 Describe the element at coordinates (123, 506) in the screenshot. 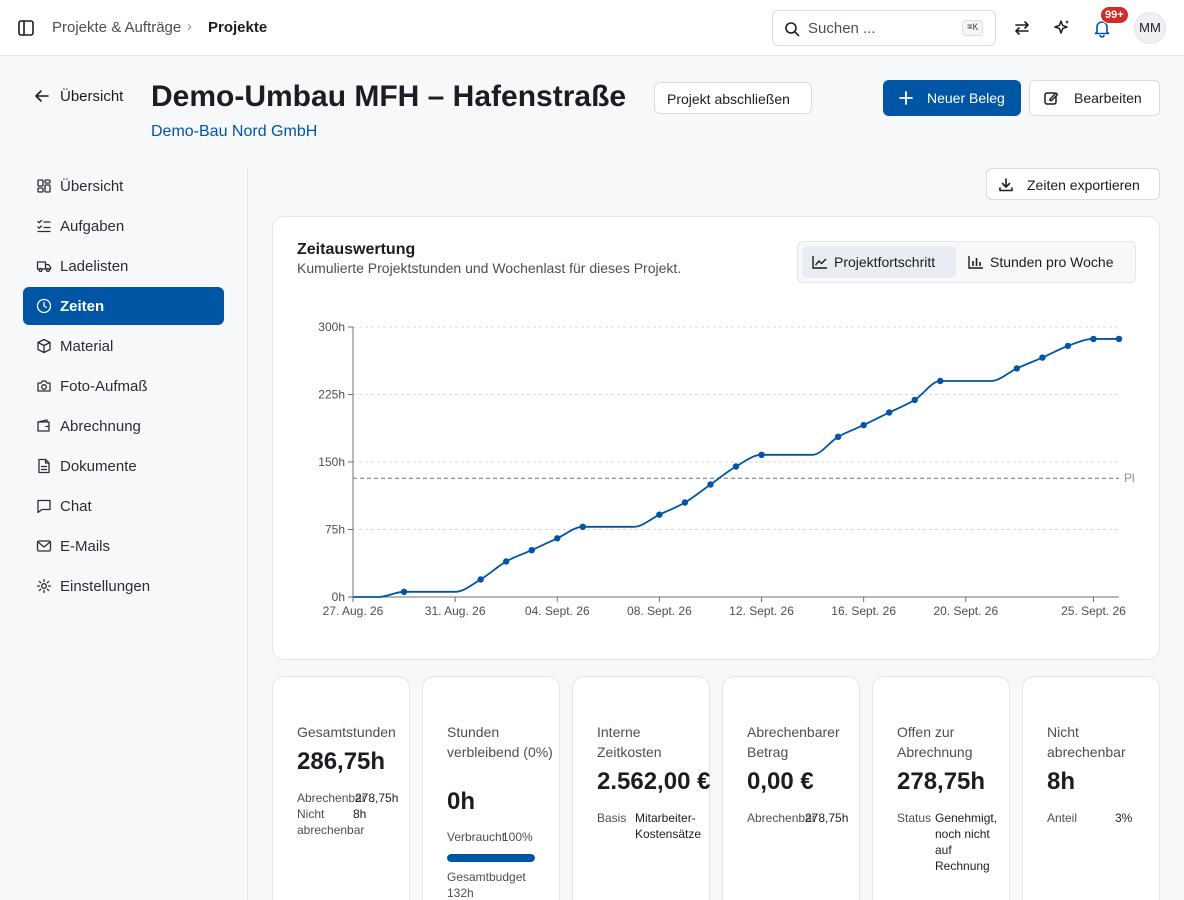

I see `sidebar-item-chat: Chat` at that location.